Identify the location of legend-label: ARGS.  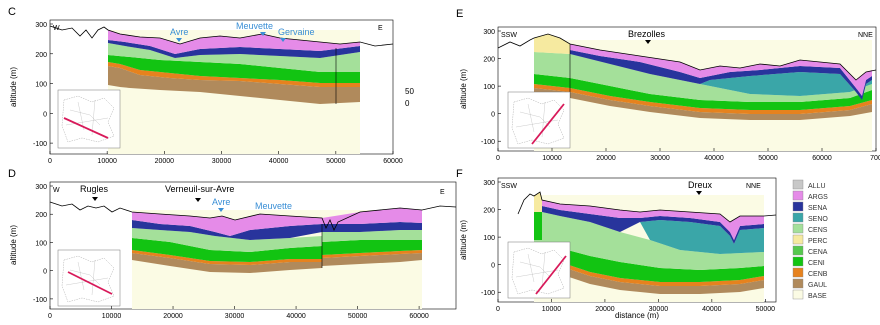
(818, 197).